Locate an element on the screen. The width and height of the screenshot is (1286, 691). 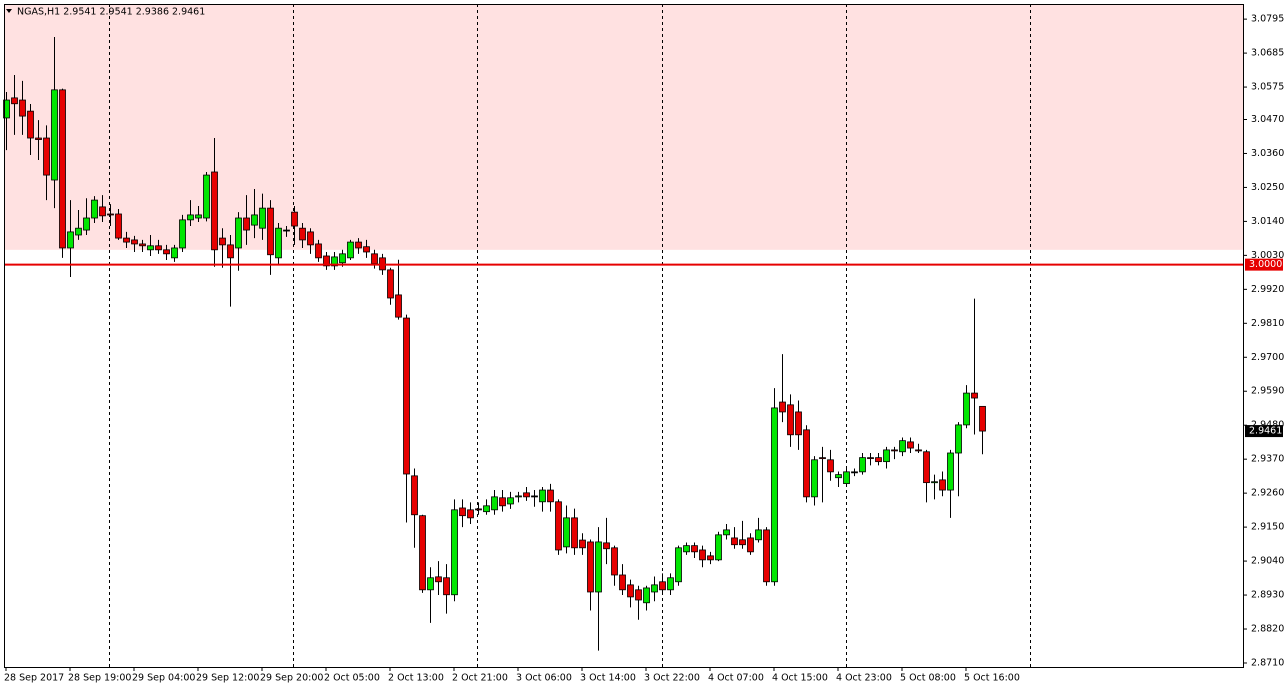
y-tick-label: 2.9700 is located at coordinates (1267, 357).